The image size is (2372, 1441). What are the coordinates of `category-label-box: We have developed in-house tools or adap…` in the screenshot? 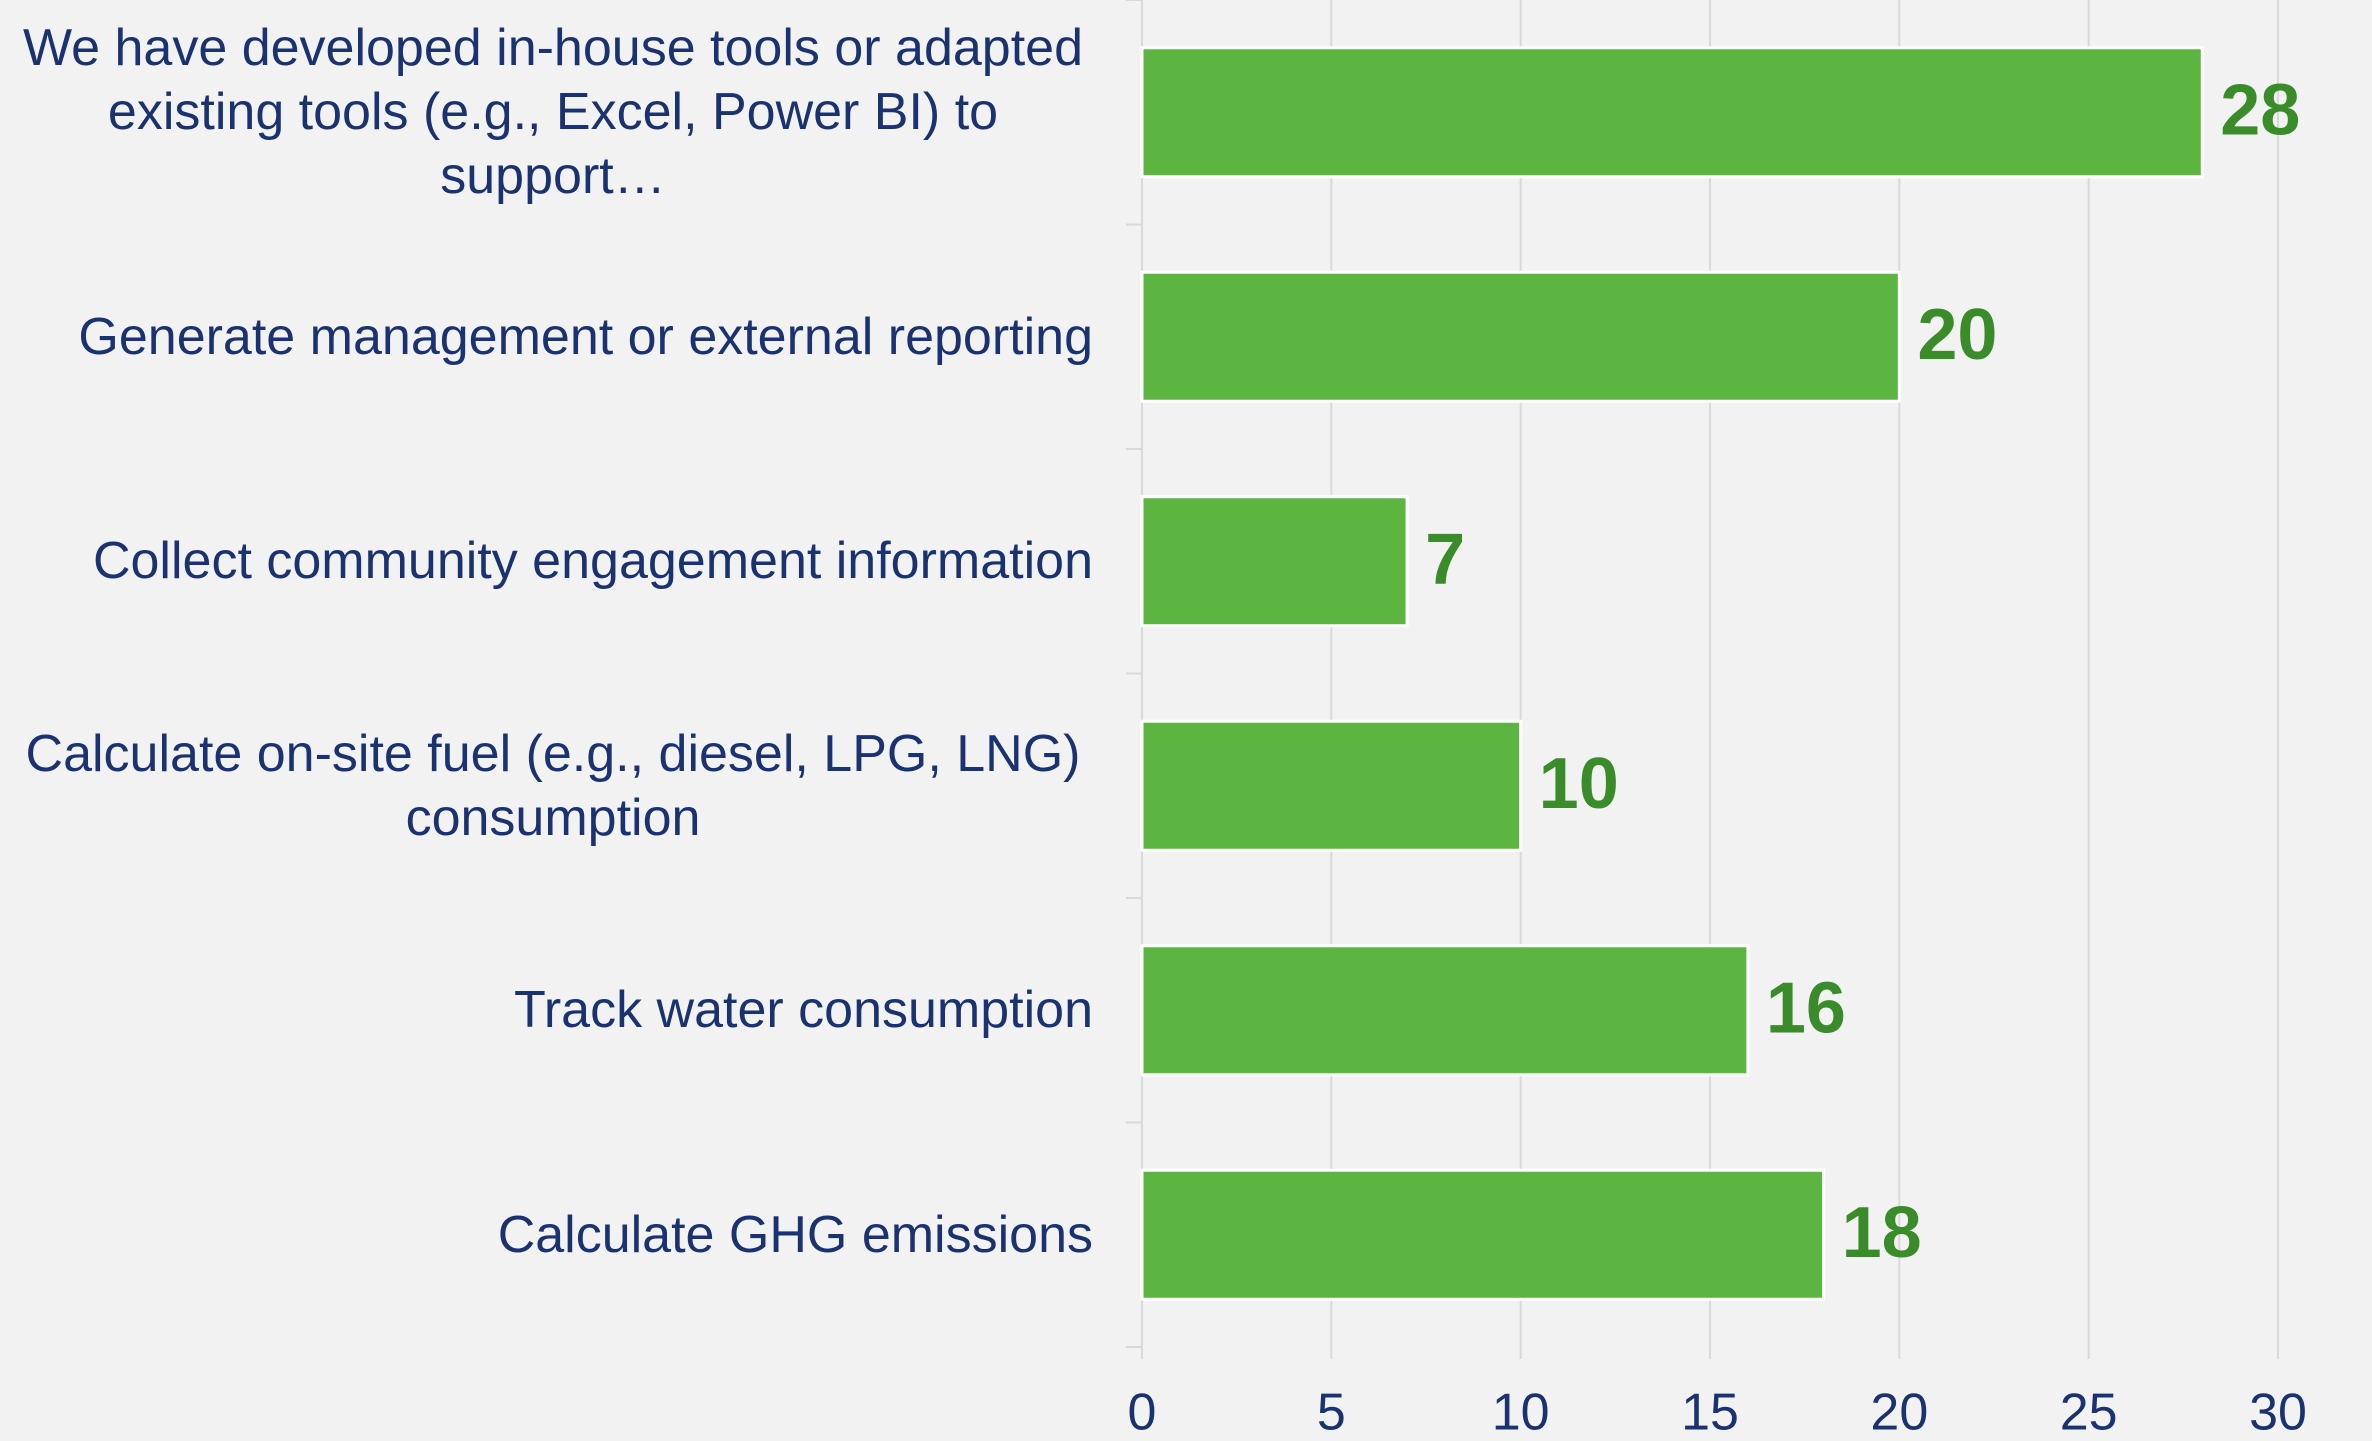 It's located at (553, 112).